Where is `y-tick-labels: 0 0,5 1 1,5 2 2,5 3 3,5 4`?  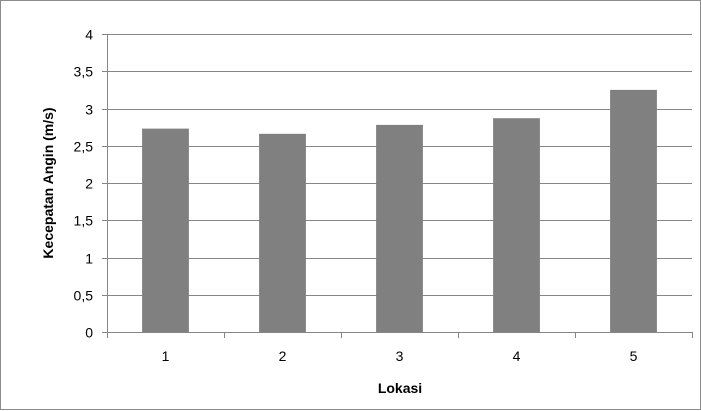 y-tick-labels: 0 0,5 1 1,5 2 2,5 3 3,5 4 is located at coordinates (84, 184).